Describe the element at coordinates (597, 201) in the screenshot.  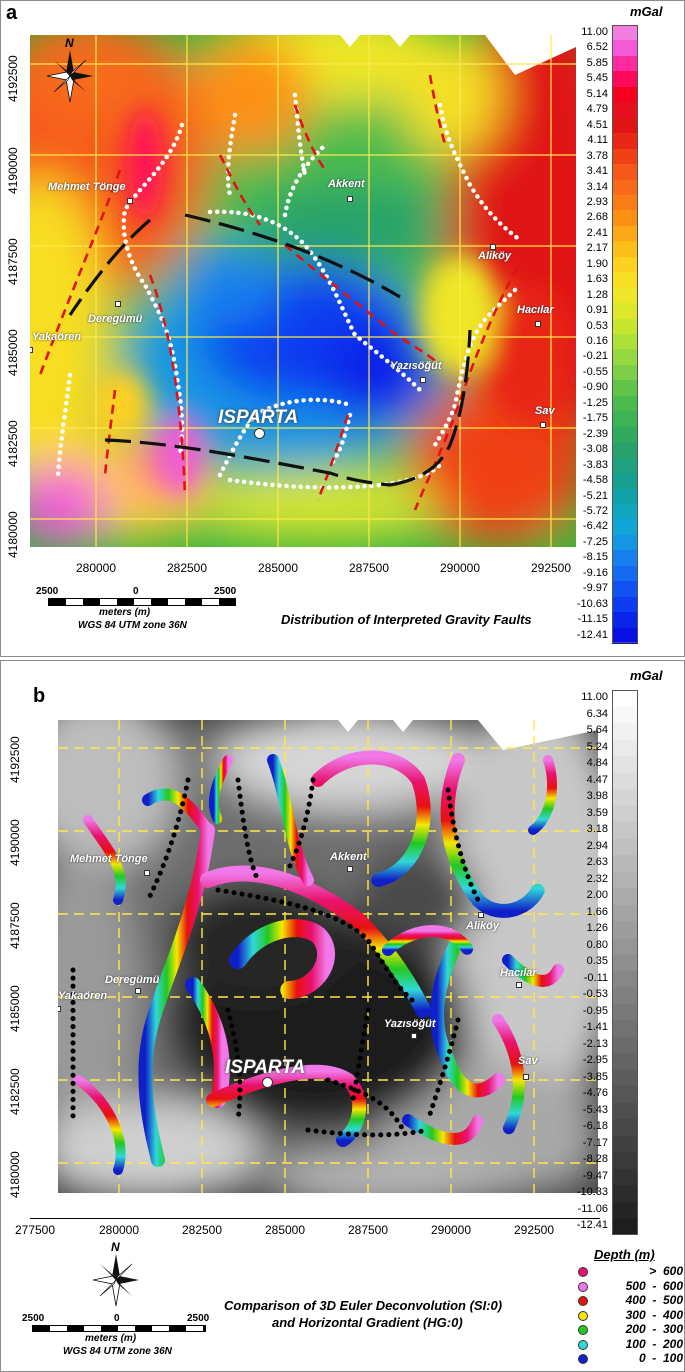
I see `legend-value: 2.93` at that location.